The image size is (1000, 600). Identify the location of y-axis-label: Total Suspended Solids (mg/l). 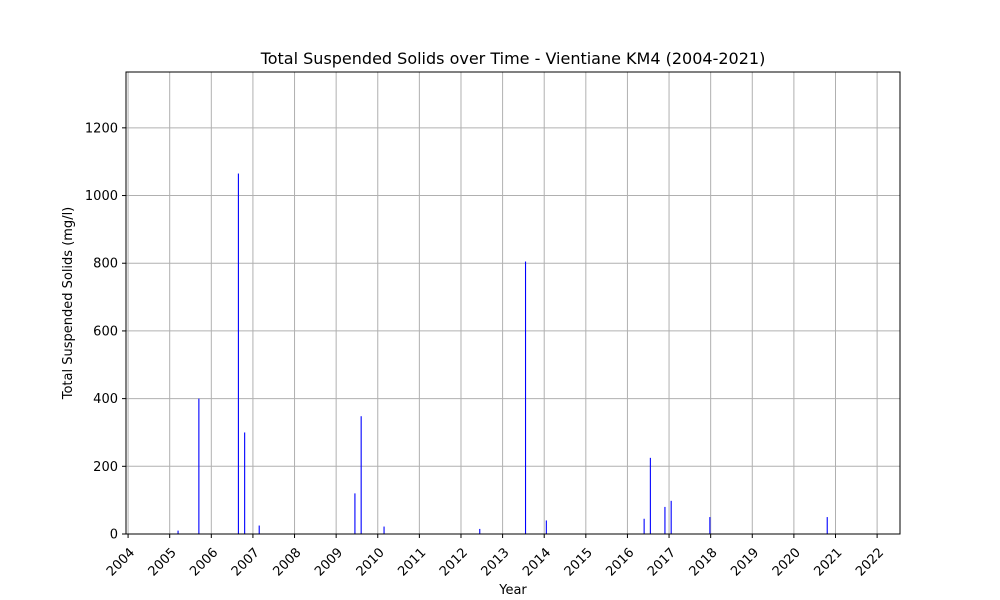
(68, 304).